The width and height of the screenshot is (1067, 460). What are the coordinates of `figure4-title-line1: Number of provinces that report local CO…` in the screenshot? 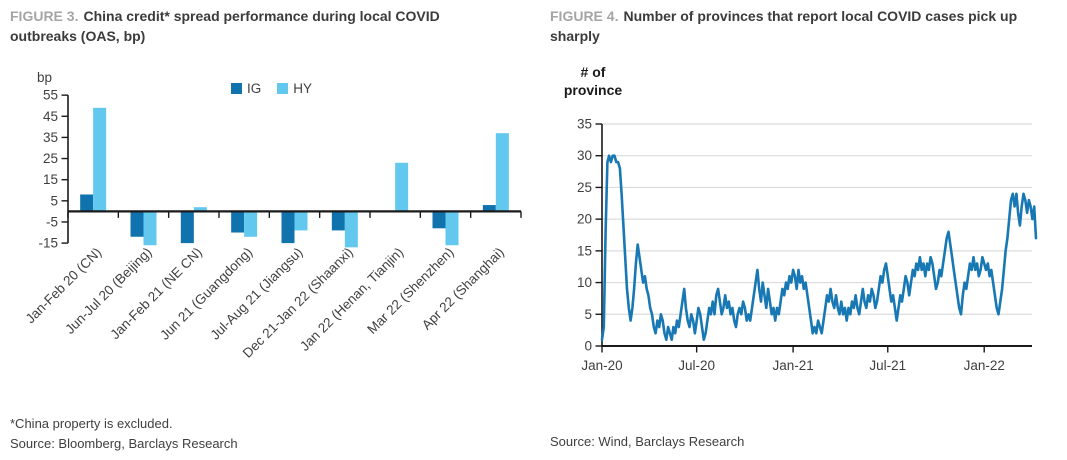 It's located at (820, 16).